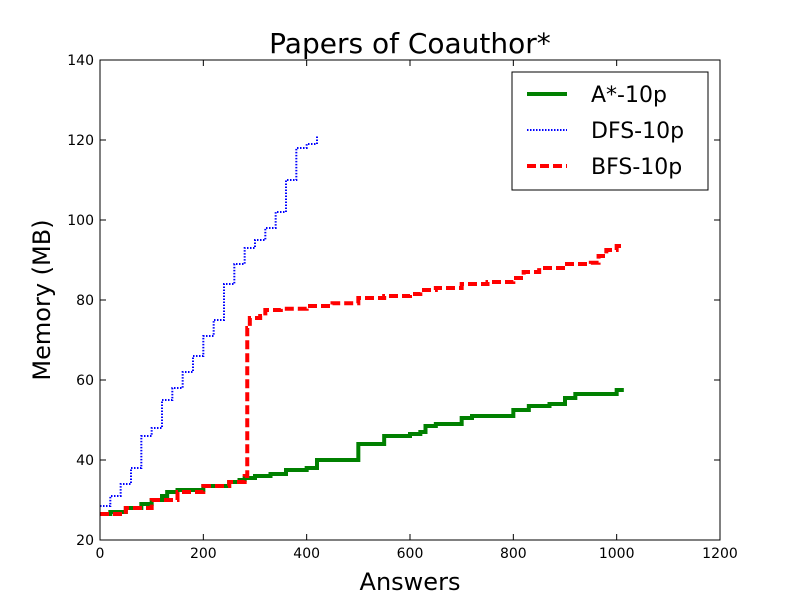 The height and width of the screenshot is (600, 800). I want to click on y-axis-label: Memory (MB), so click(42, 299).